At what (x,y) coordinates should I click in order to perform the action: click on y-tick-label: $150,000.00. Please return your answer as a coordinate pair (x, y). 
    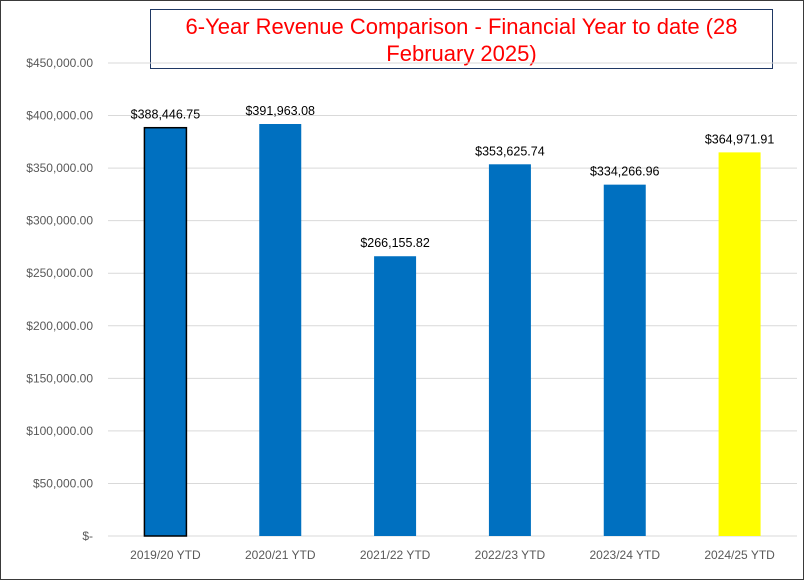
    Looking at the image, I should click on (59, 378).